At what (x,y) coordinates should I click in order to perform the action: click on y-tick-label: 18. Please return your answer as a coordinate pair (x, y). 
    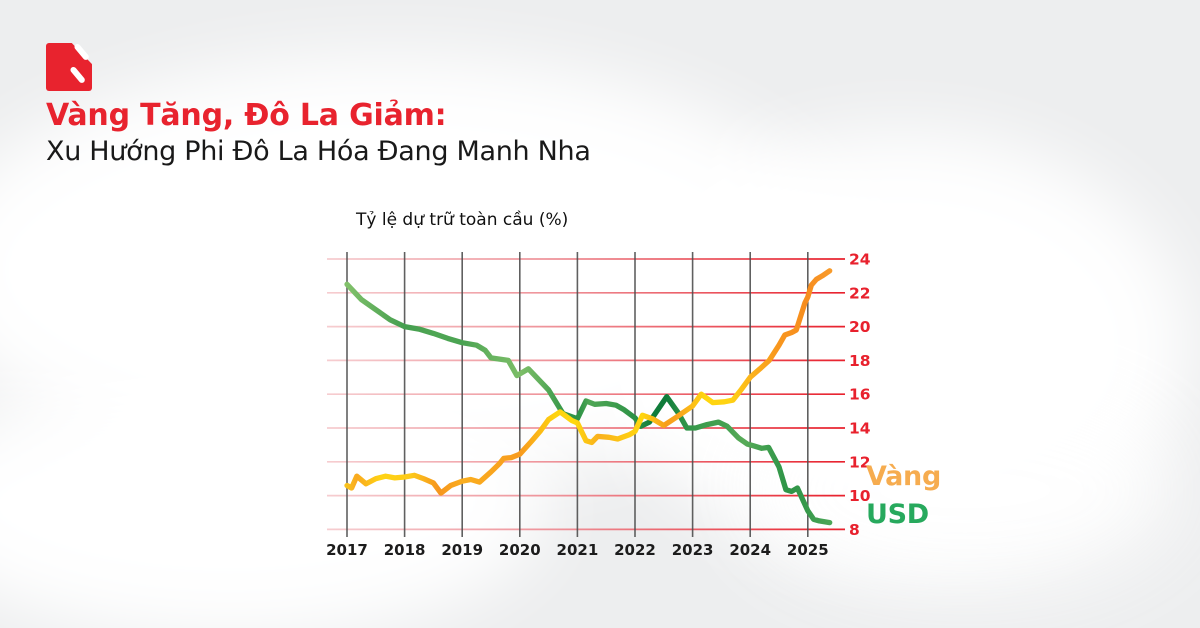
    Looking at the image, I should click on (860, 361).